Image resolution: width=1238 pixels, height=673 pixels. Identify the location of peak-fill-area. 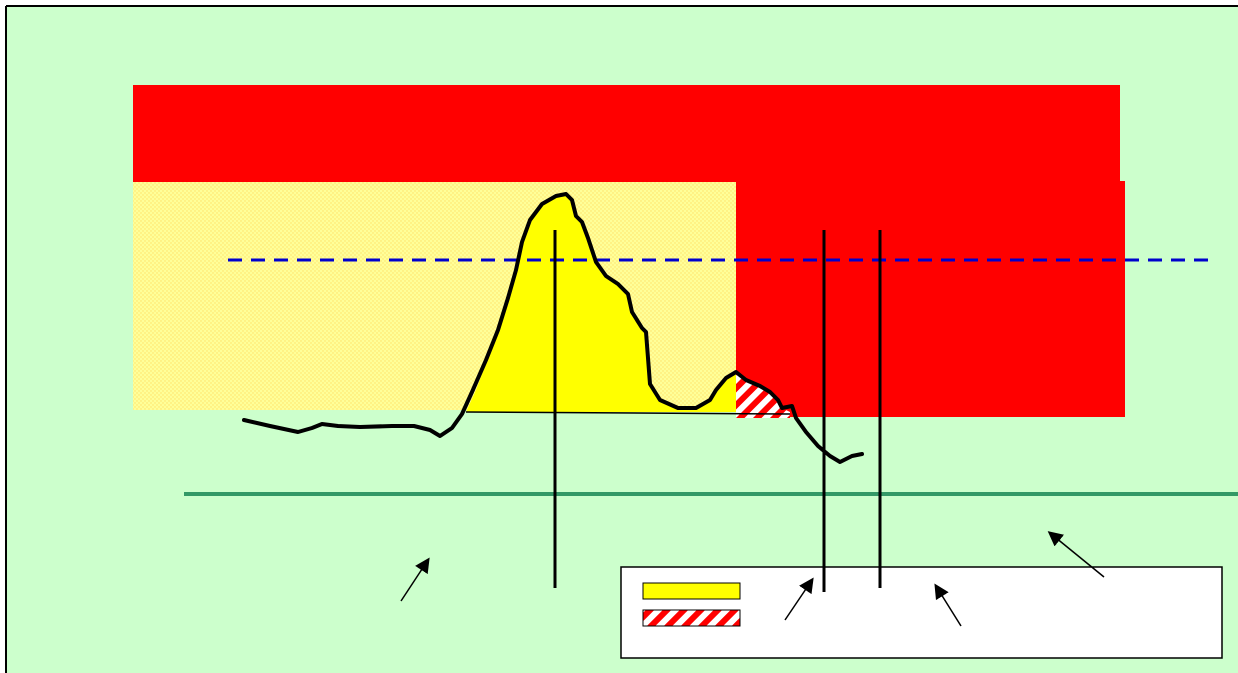
(601, 303).